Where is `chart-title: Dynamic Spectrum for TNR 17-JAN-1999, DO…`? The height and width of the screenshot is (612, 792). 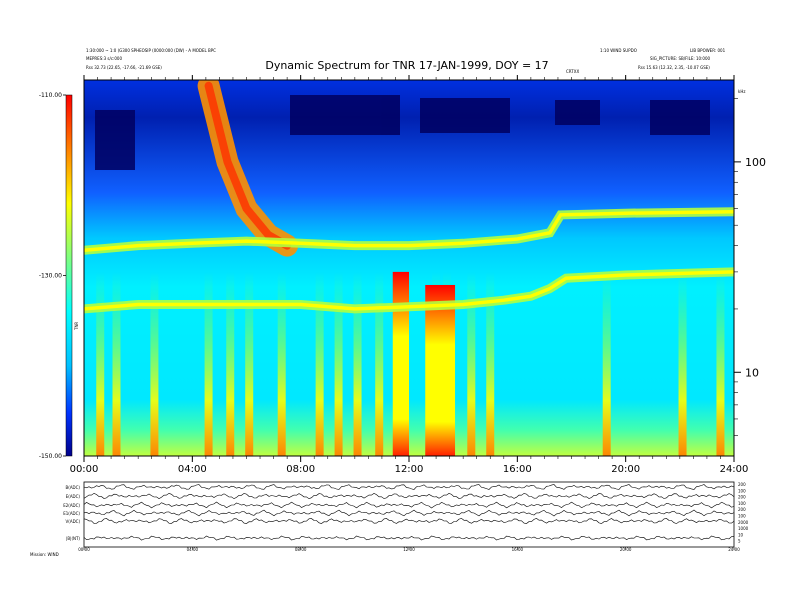
chart-title: Dynamic Spectrum for TNR 17-JAN-1999, DO… is located at coordinates (406, 65).